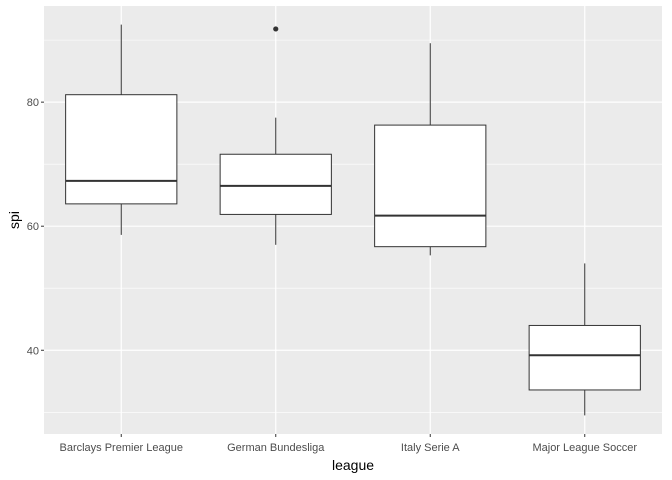 This screenshot has width=672, height=480. I want to click on y-tick-label: 80, so click(33, 103).